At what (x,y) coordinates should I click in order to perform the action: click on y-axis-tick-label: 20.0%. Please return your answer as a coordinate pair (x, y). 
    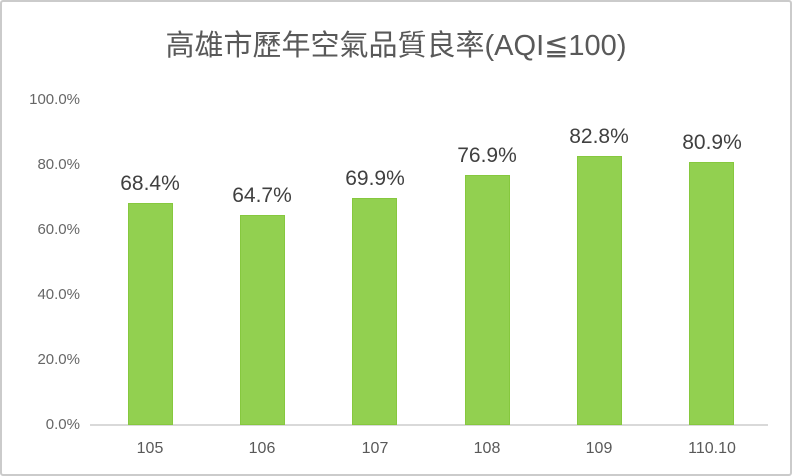
    Looking at the image, I should click on (58, 359).